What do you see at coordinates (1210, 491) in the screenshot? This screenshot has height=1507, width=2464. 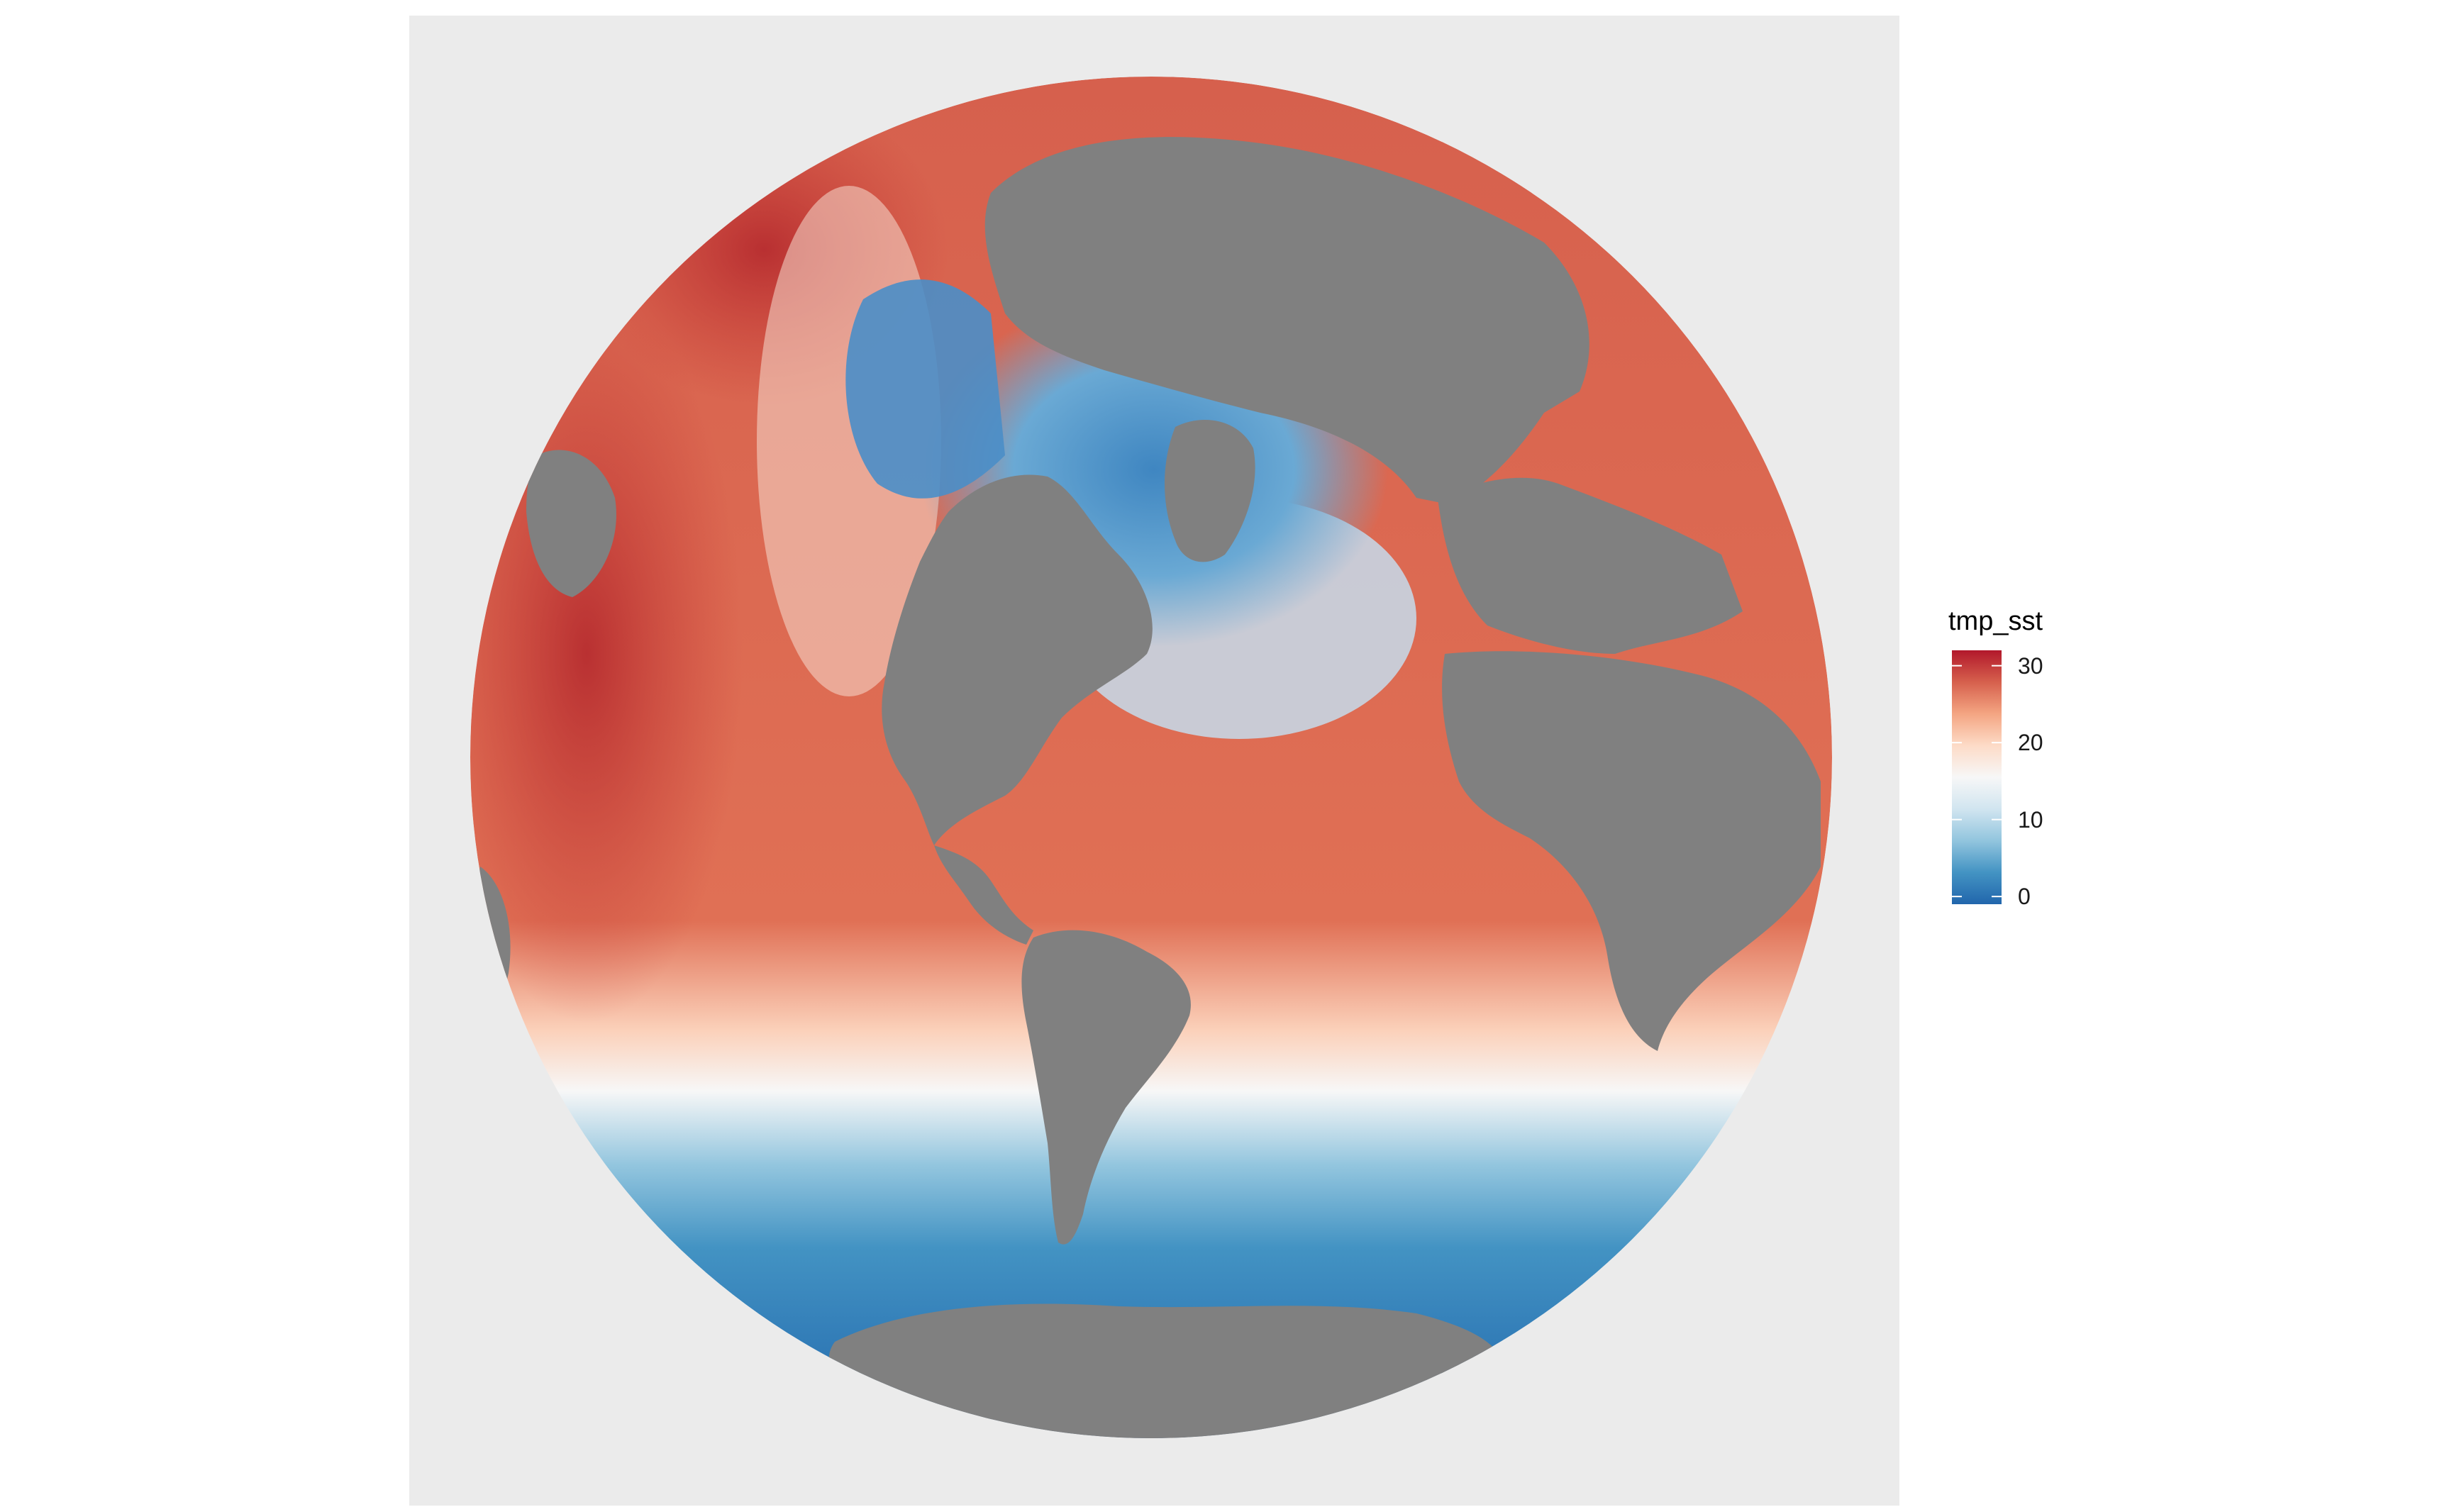 I see `greenland-landmass` at bounding box center [1210, 491].